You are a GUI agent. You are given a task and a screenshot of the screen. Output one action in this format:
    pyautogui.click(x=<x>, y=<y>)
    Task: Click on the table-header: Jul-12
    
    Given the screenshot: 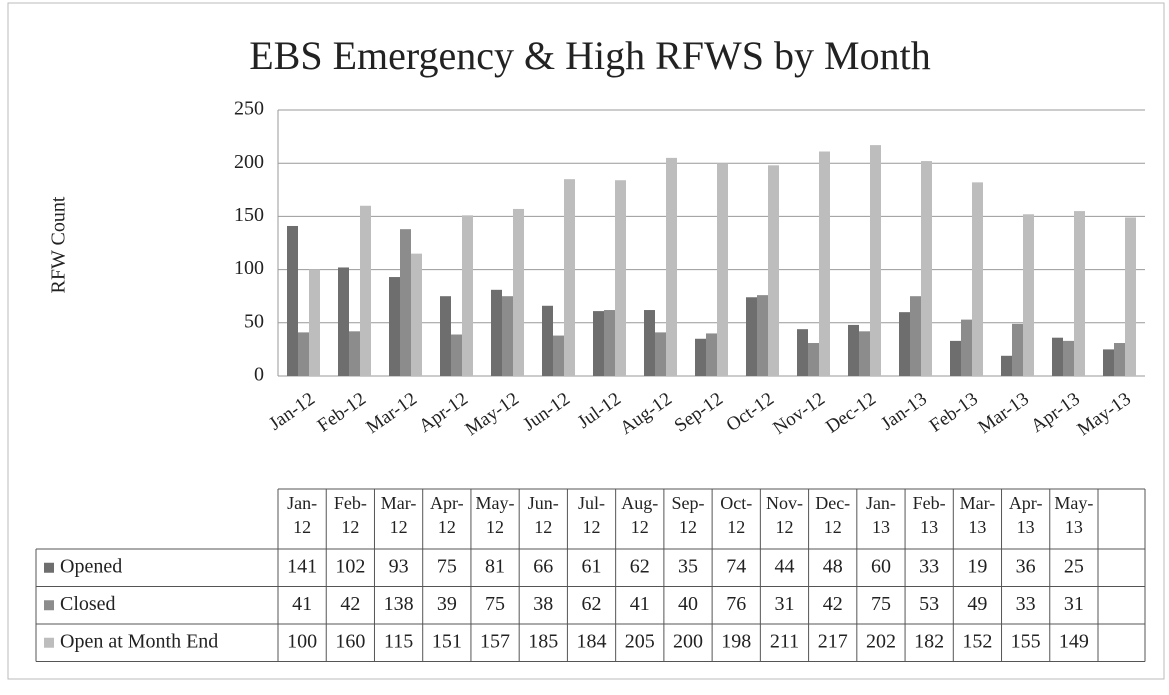 What is the action you would take?
    pyautogui.click(x=591, y=515)
    